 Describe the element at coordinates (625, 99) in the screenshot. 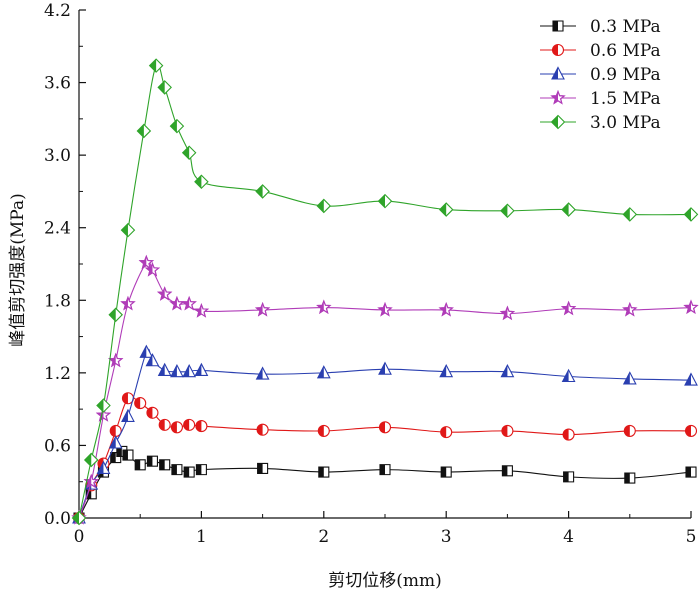

I see `legend-label: 1.5 MPa` at that location.